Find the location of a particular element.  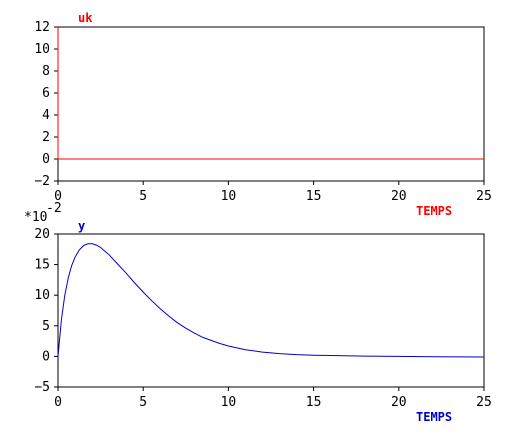

chart2-xtick-label: 15 is located at coordinates (314, 402).